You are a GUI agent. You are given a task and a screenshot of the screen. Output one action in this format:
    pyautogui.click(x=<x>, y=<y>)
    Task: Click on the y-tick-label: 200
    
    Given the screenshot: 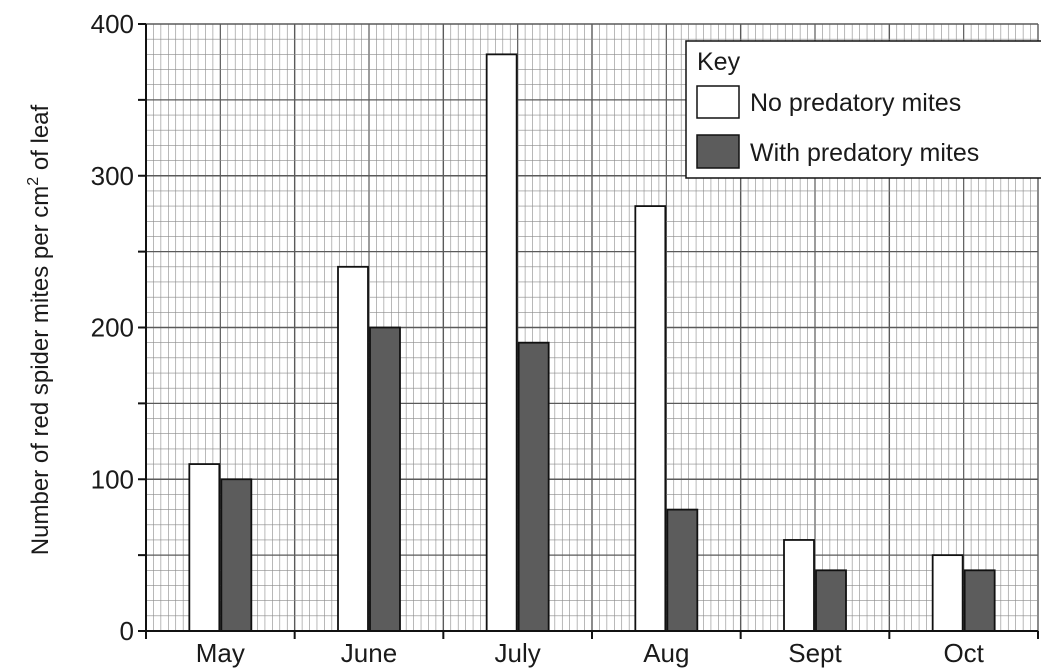 What is the action you would take?
    pyautogui.click(x=112, y=328)
    